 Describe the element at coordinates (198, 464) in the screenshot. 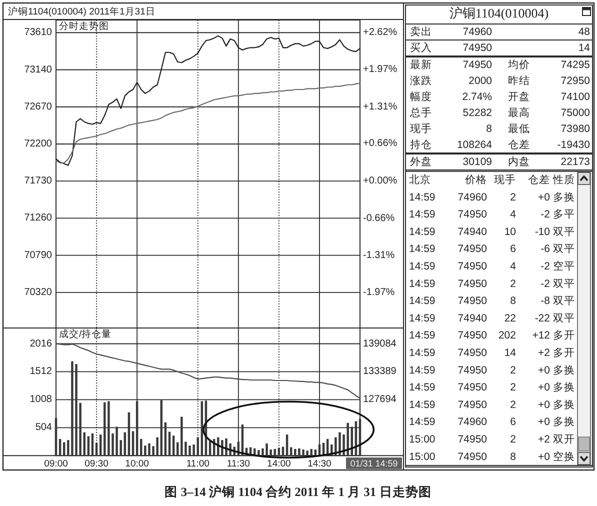

I see `x-tick-label: 11:00` at that location.